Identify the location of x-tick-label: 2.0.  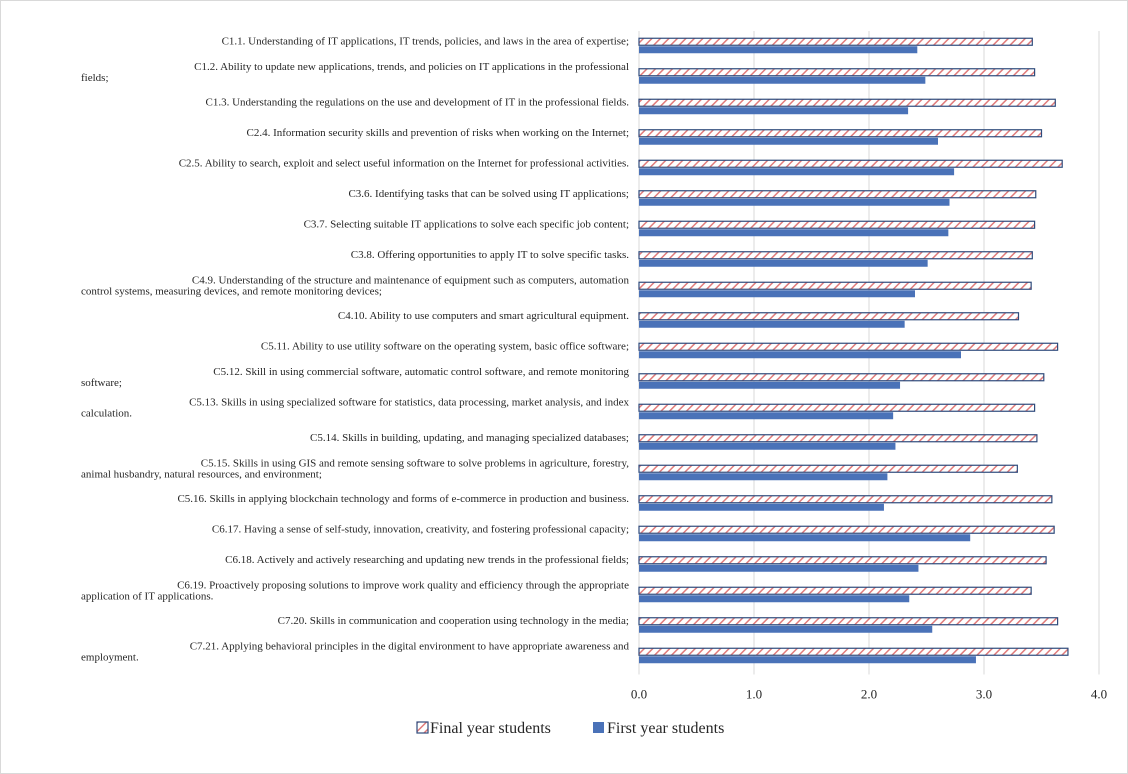
(869, 694).